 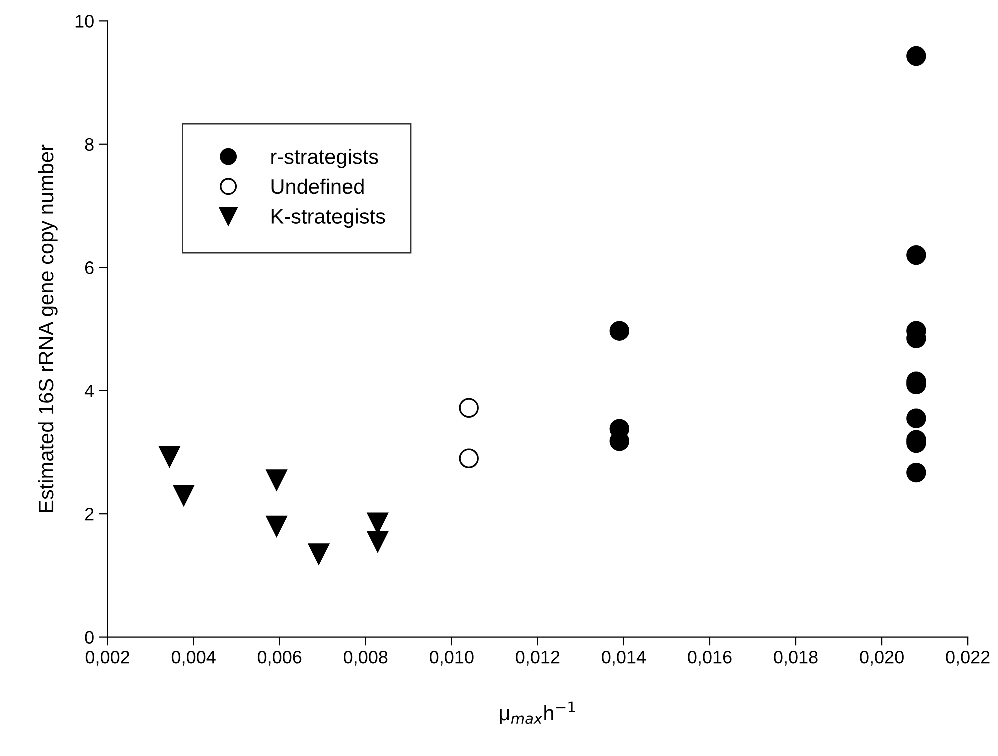 I want to click on y-tick-label: 6, so click(x=89, y=268).